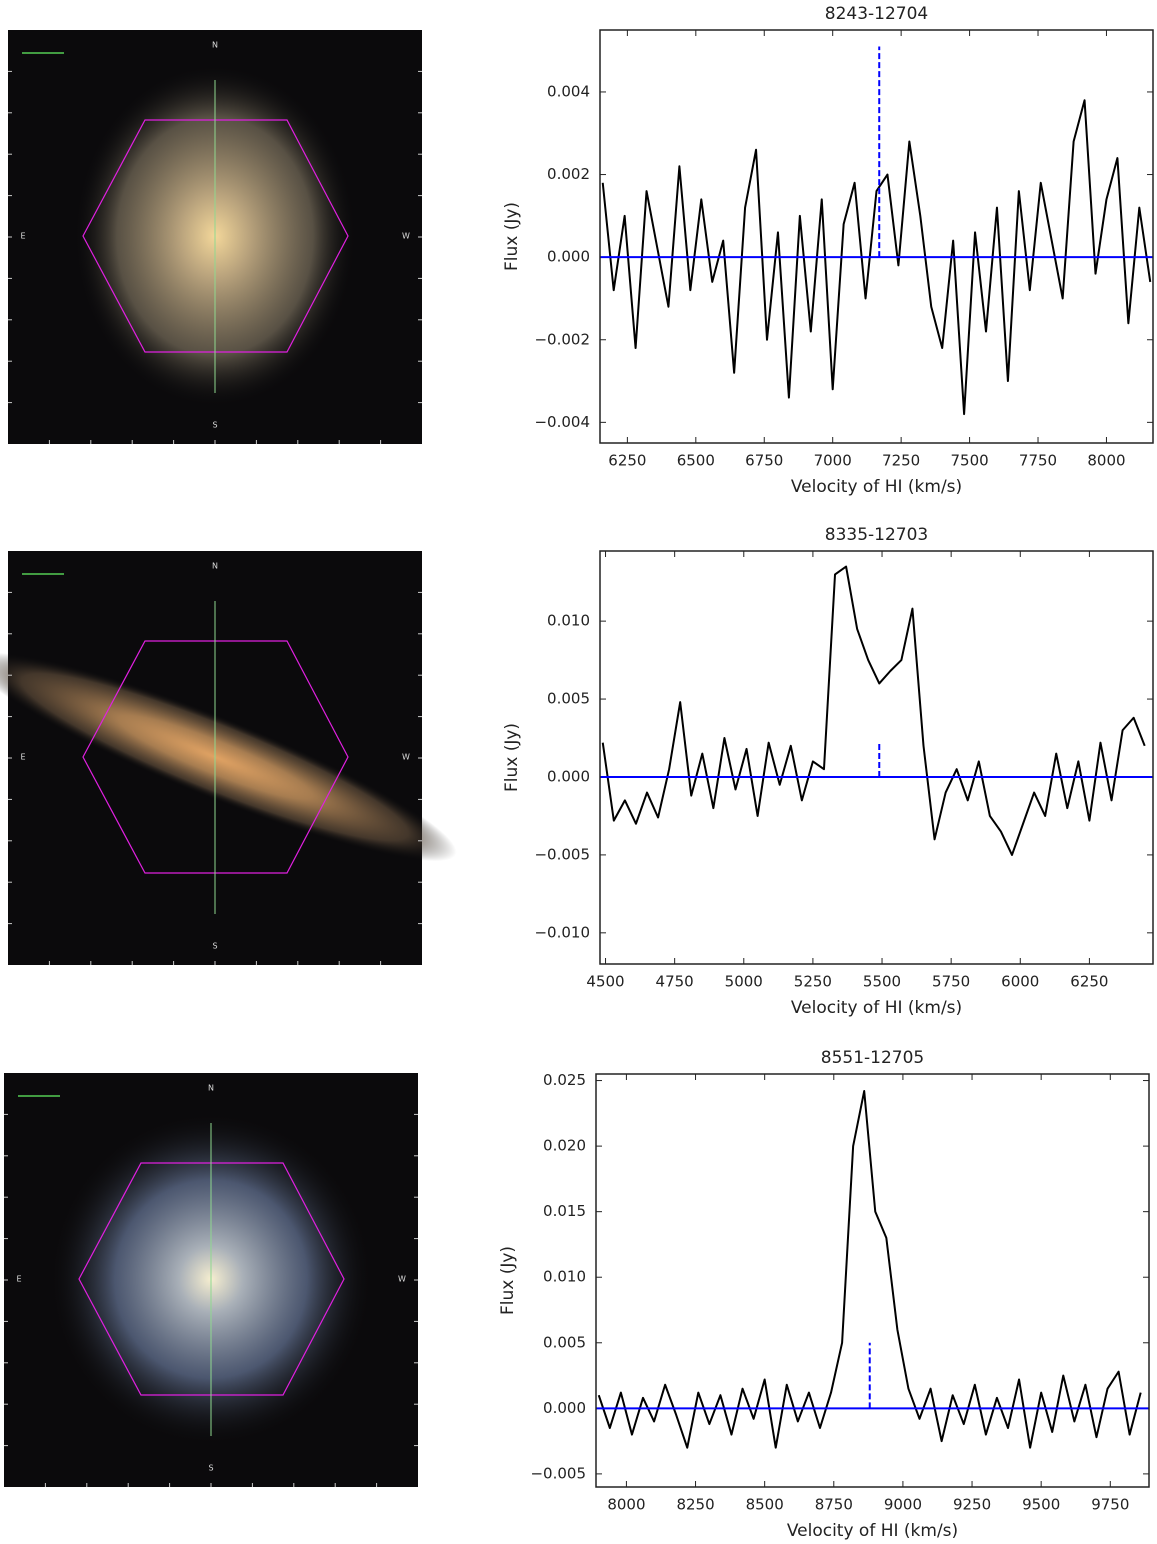 This screenshot has width=1157, height=1544. Describe the element at coordinates (876, 14) in the screenshot. I see `chart-title: 8243-12704` at that location.